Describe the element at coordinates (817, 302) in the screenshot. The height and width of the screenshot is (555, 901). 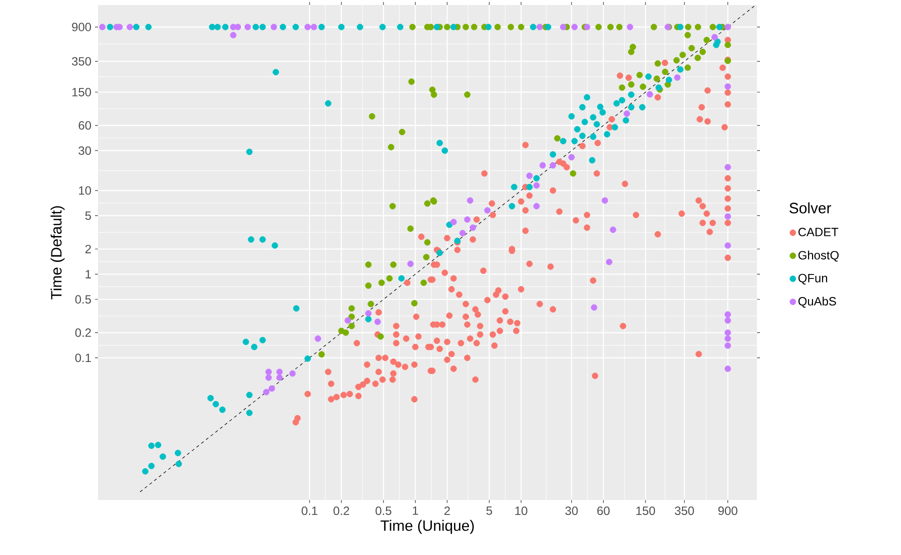
I see `legend-label: QuAbS` at that location.